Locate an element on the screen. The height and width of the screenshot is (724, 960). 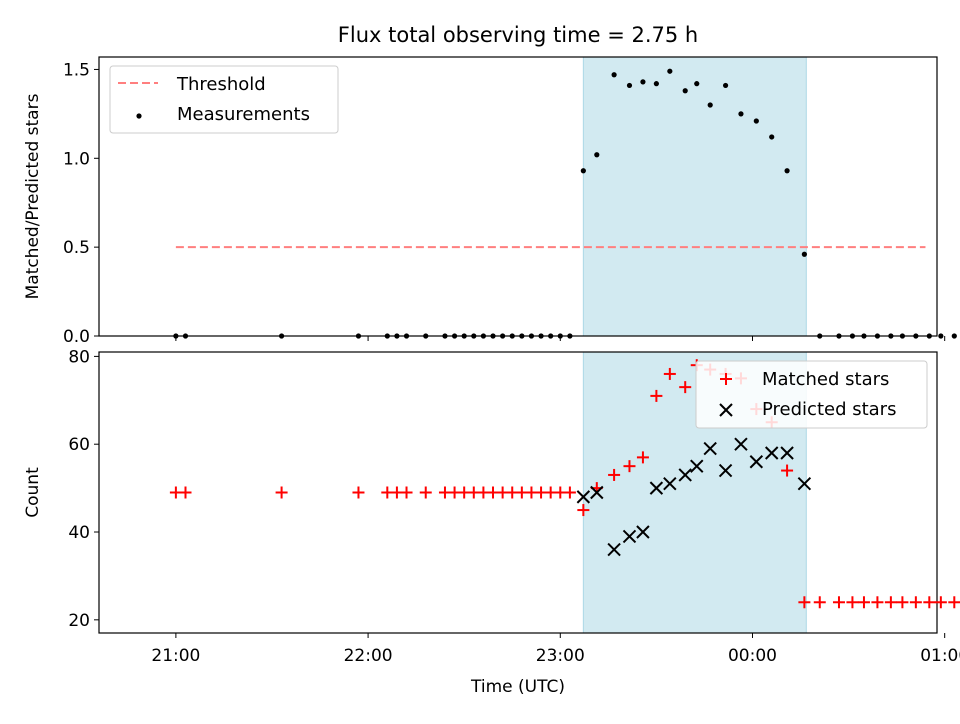
y-tick-label: 1.0 is located at coordinates (76, 159).